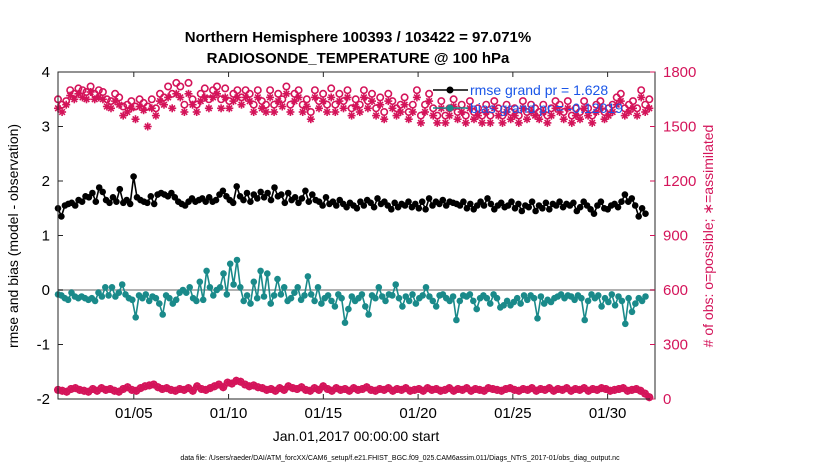  What do you see at coordinates (608, 413) in the screenshot?
I see `x-tick-label: 01/30` at bounding box center [608, 413].